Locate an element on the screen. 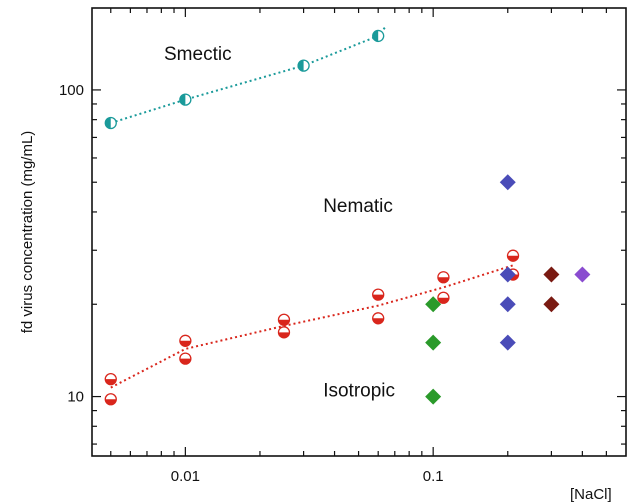  x-tick-label: 0.01 is located at coordinates (185, 476).